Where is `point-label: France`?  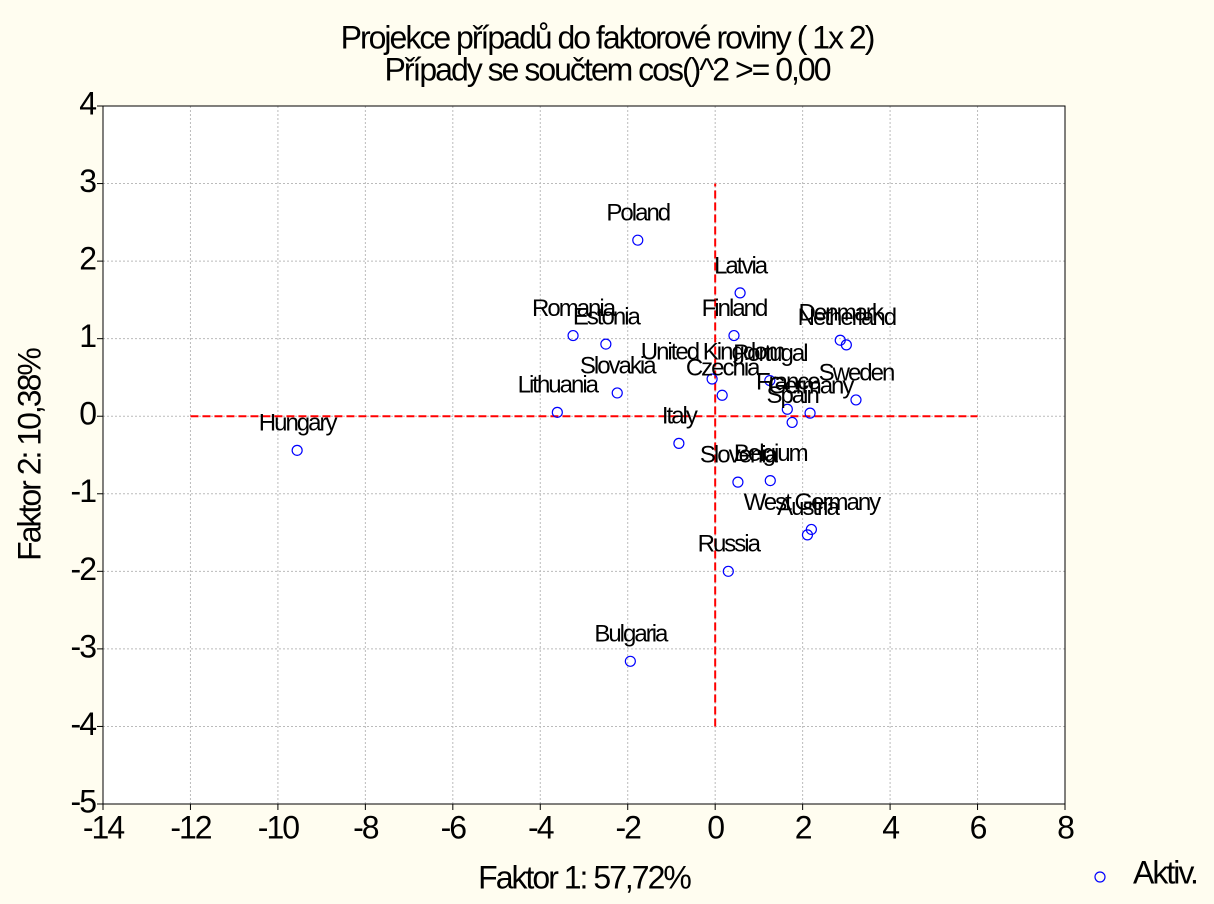
point-label: France is located at coordinates (788, 382).